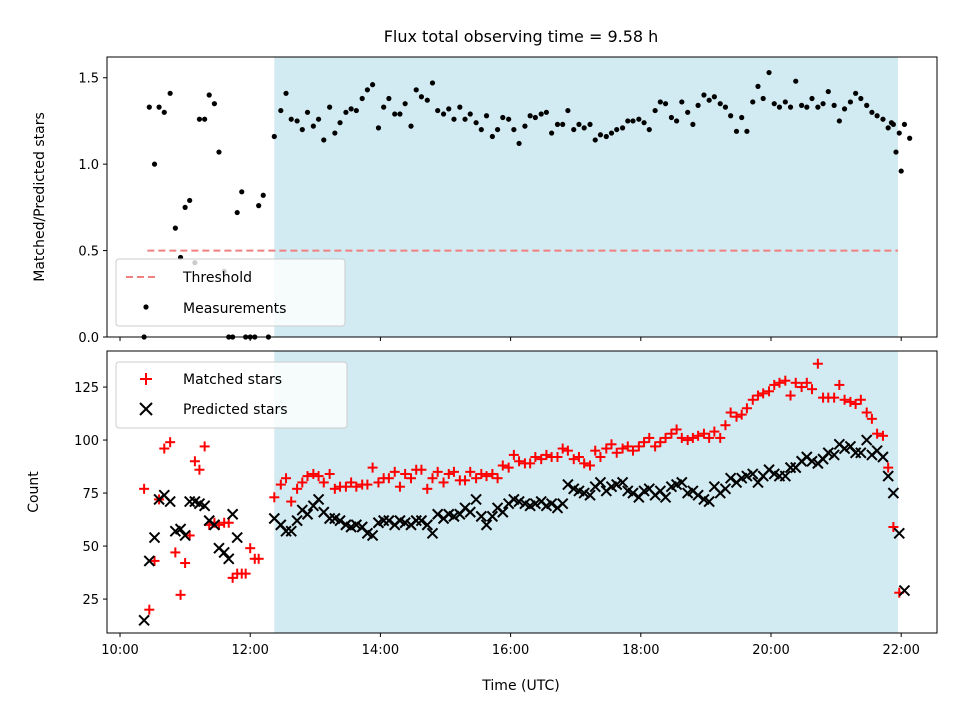  What do you see at coordinates (521, 36) in the screenshot?
I see `chart-title: Flux total observing time = 9.58 h` at bounding box center [521, 36].